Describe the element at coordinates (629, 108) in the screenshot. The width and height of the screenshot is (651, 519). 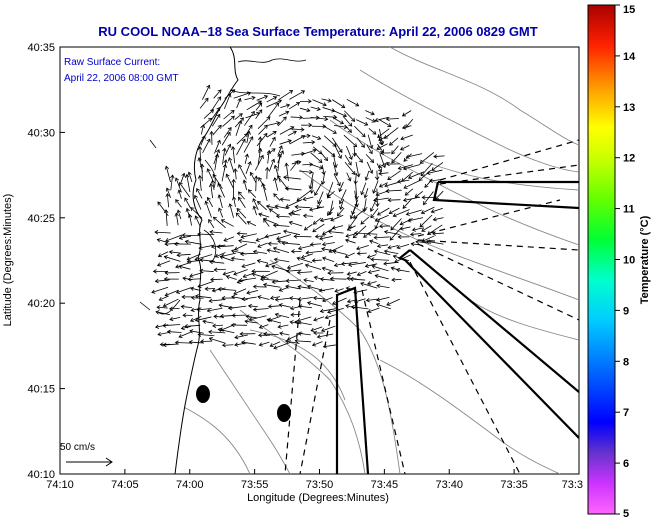
I see `colorbar-tick-label: 13` at that location.